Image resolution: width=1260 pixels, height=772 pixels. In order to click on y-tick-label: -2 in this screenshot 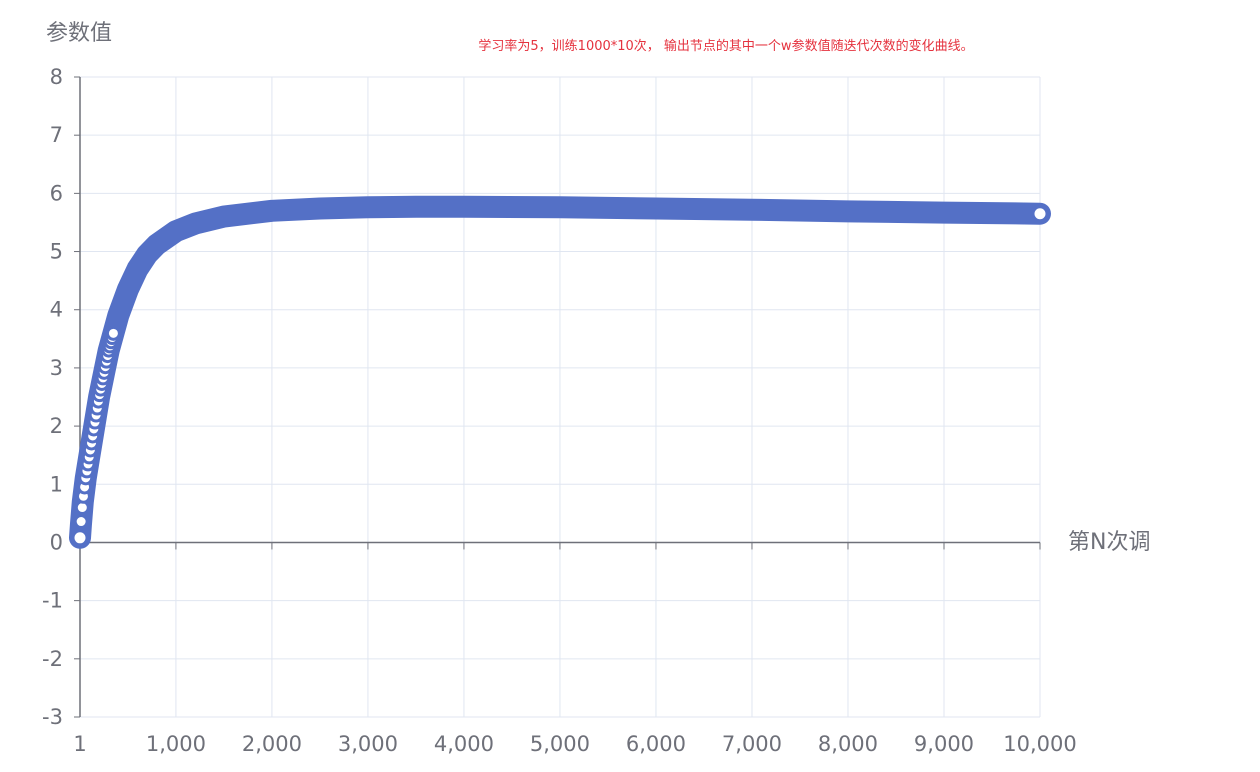, I will do `click(52, 659)`.